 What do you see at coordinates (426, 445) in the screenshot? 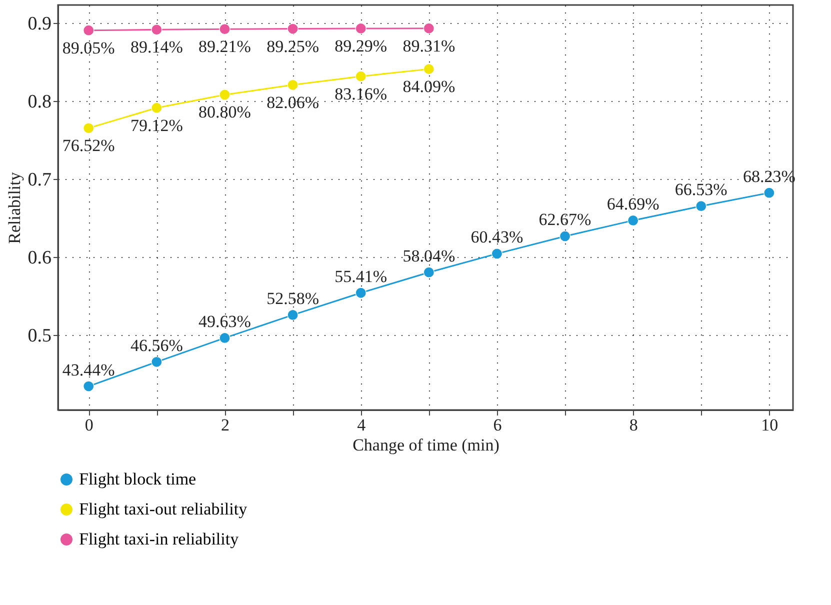
I see `x-axis-title: Change of time (min)` at bounding box center [426, 445].